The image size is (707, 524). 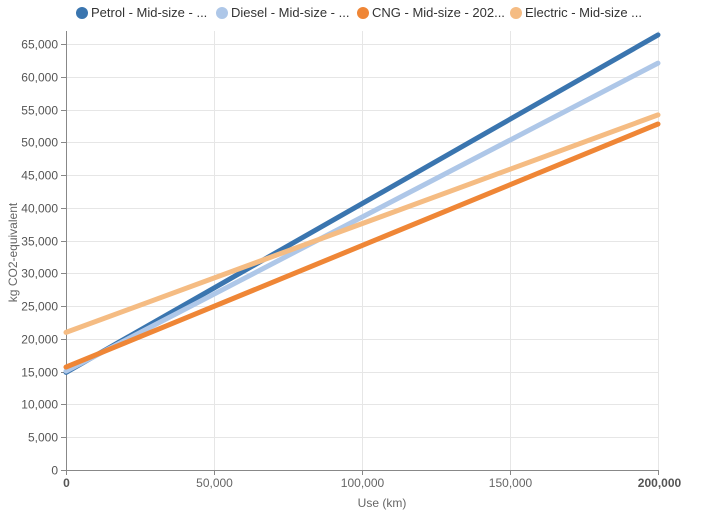 What do you see at coordinates (39, 209) in the screenshot?
I see `y-tick-label: 40,000` at bounding box center [39, 209].